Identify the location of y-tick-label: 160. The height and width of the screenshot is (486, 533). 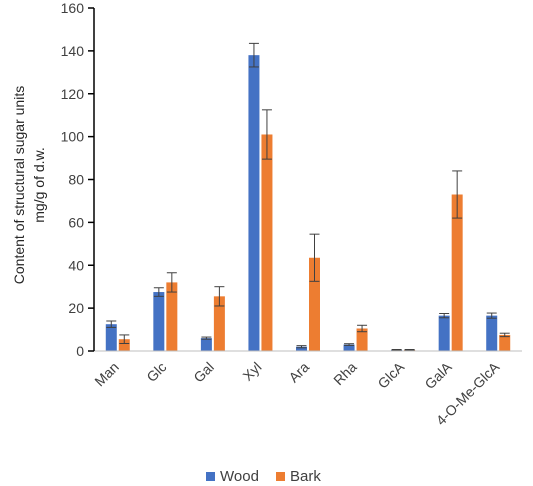
(73, 8).